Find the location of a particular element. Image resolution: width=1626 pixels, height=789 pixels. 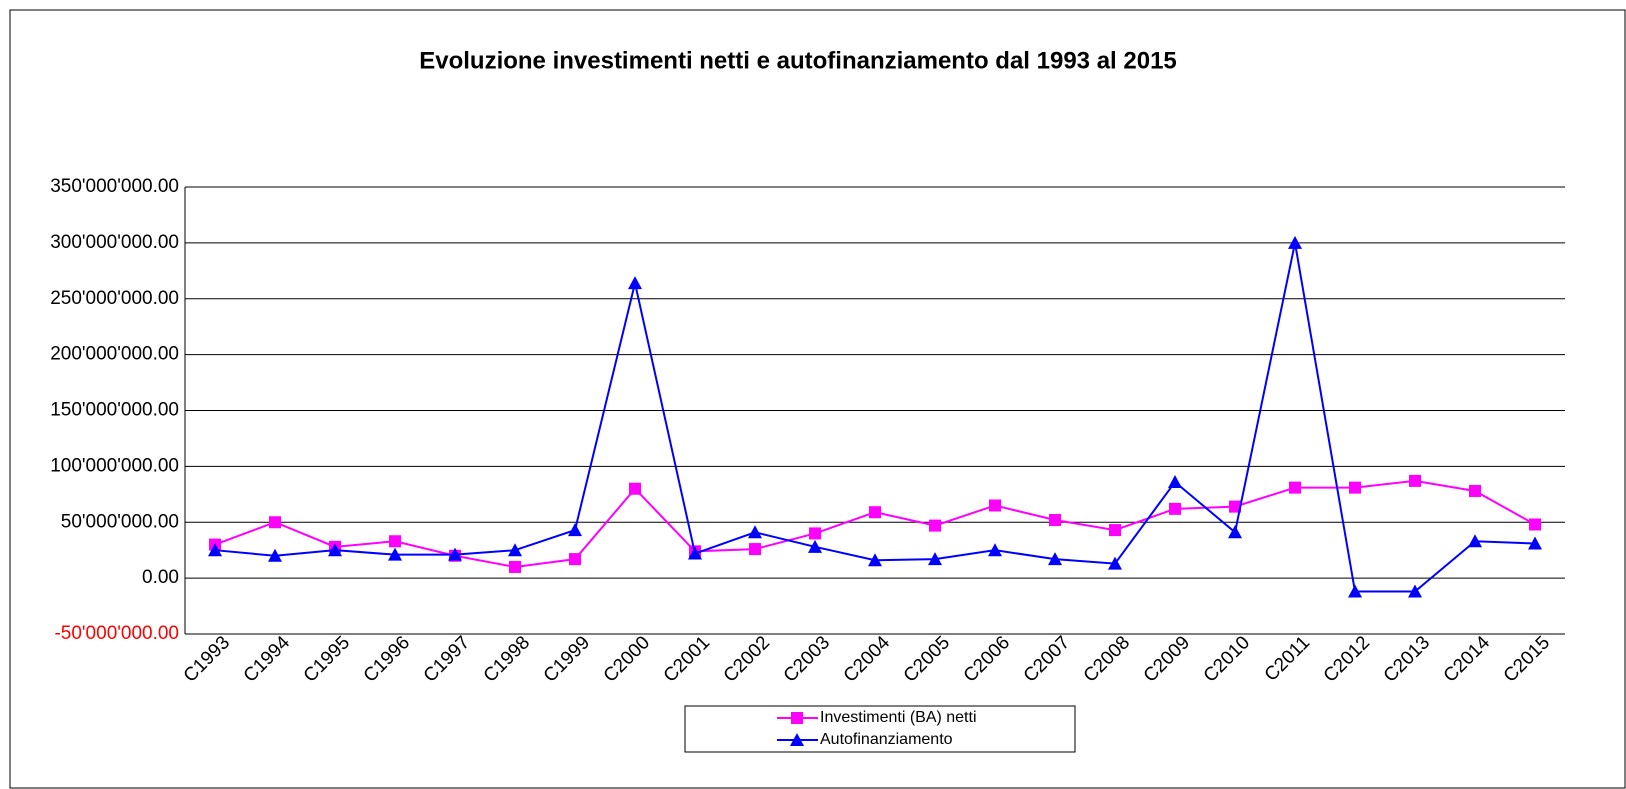

y-tick-label: 200'000'000.00 is located at coordinates (114, 354).